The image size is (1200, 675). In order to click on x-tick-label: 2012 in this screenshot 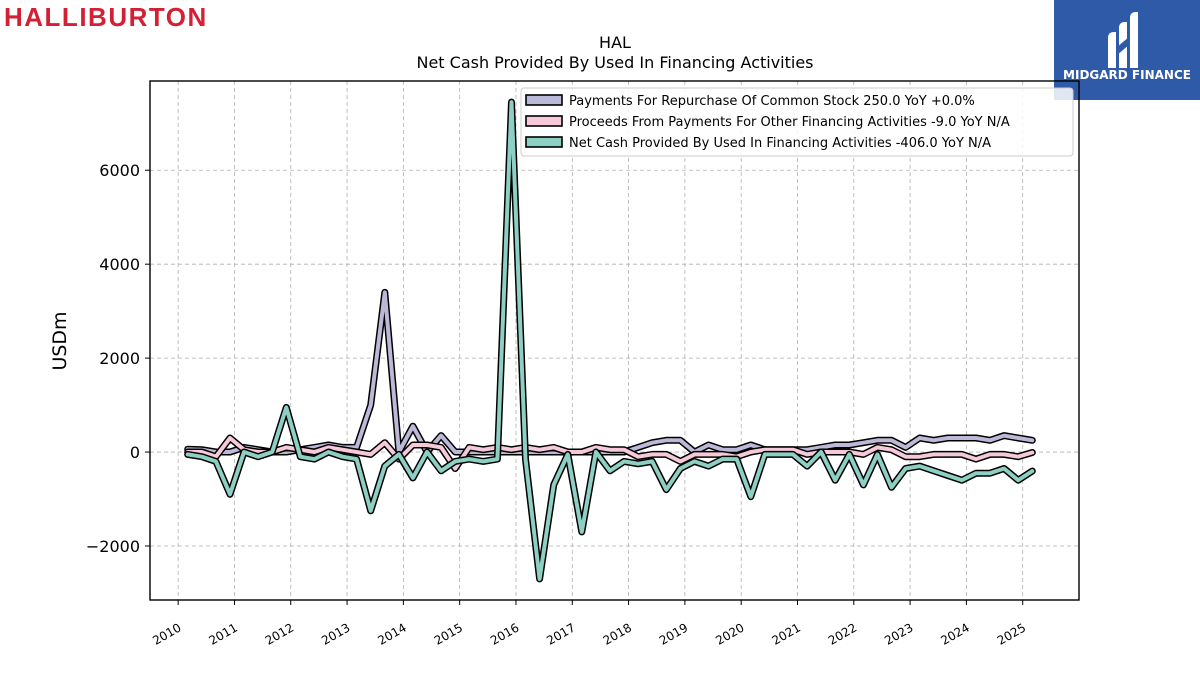, I will do `click(279, 633)`.